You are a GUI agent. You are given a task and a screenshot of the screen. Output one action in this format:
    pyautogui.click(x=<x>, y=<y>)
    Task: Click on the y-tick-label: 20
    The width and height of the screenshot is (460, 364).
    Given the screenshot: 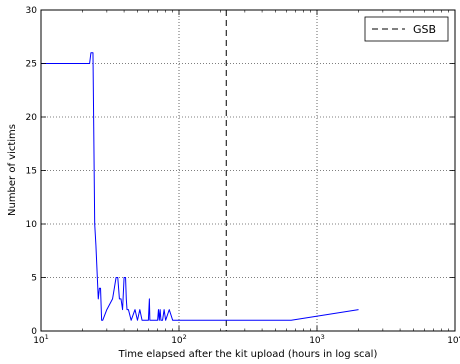 What is the action you would take?
    pyautogui.click(x=32, y=118)
    